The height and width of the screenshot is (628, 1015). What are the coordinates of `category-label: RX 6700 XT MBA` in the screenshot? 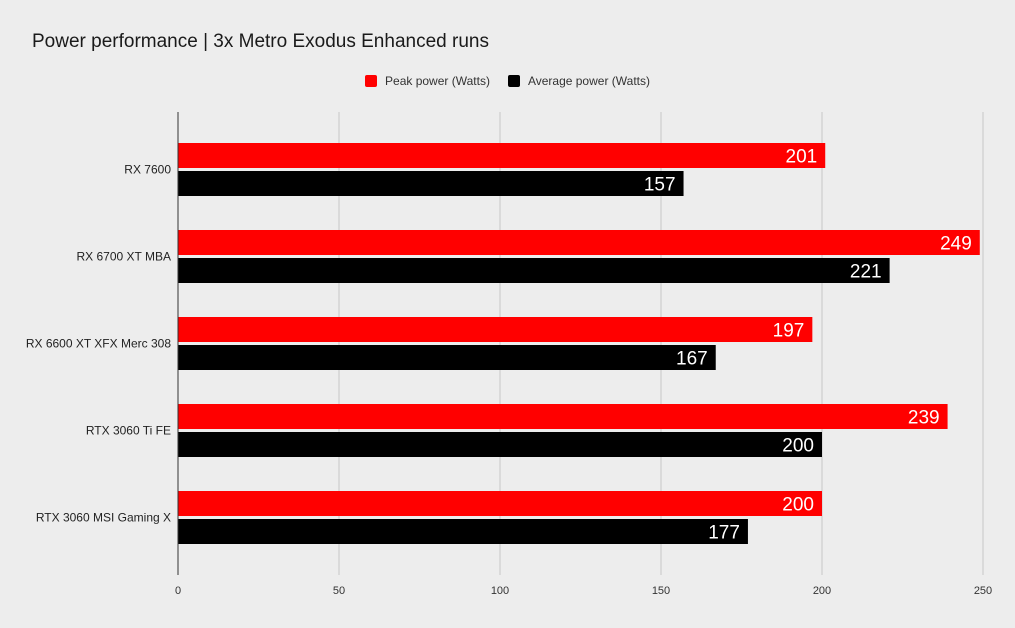 It's located at (124, 257).